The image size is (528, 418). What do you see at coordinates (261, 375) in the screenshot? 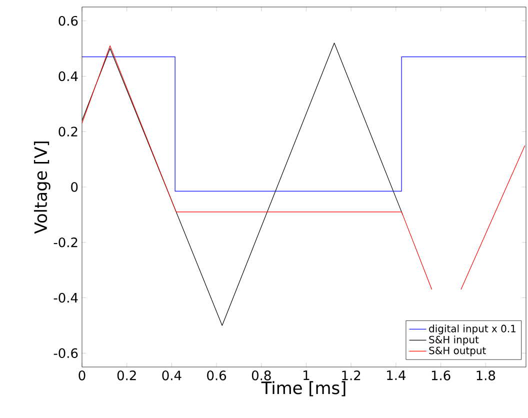
I see `x-tick-label: 0.8` at bounding box center [261, 375].